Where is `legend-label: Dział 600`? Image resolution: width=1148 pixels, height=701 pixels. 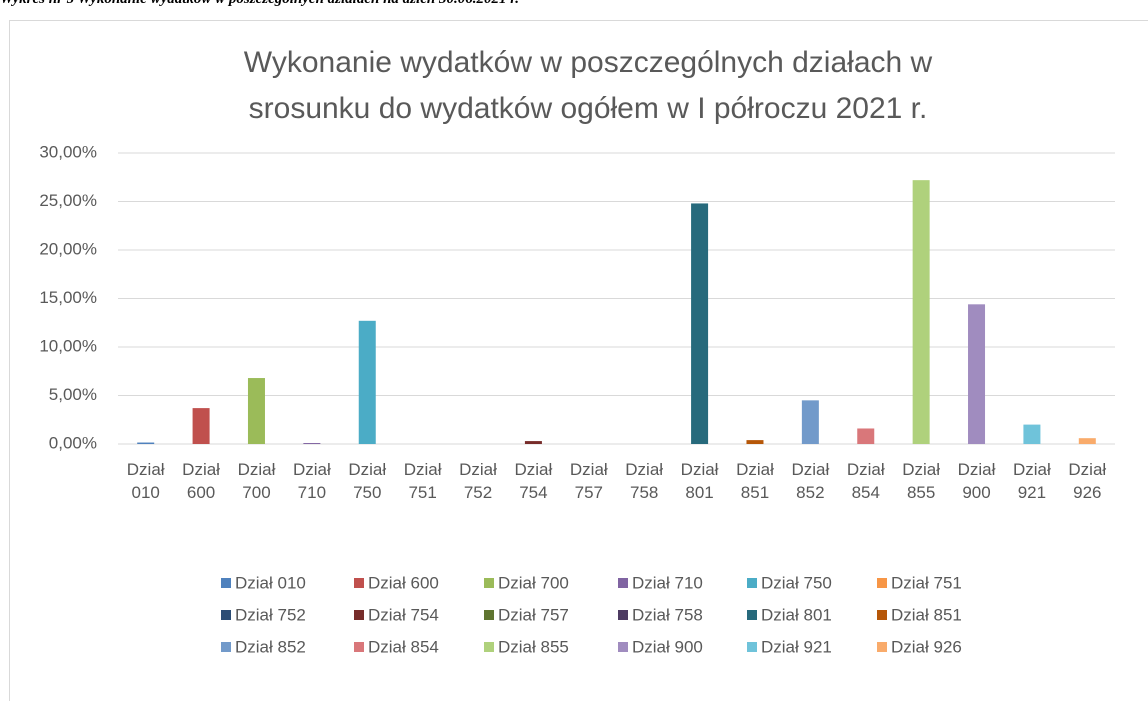 legend-label: Dział 600 is located at coordinates (403, 582).